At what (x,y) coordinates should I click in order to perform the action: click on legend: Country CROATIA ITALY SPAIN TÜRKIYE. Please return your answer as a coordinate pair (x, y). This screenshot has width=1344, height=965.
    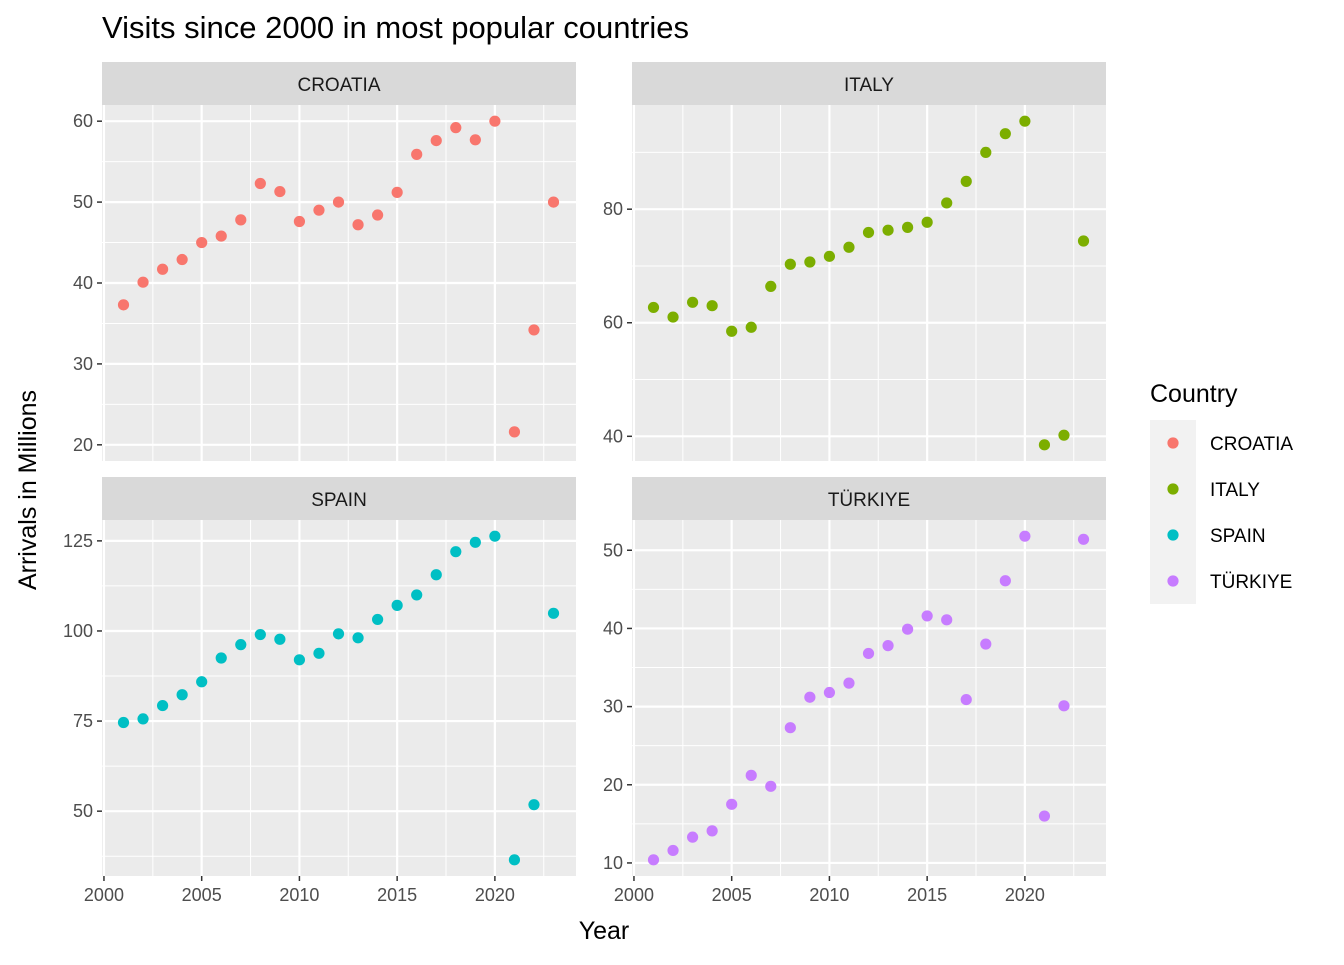
    Looking at the image, I should click on (1221, 492).